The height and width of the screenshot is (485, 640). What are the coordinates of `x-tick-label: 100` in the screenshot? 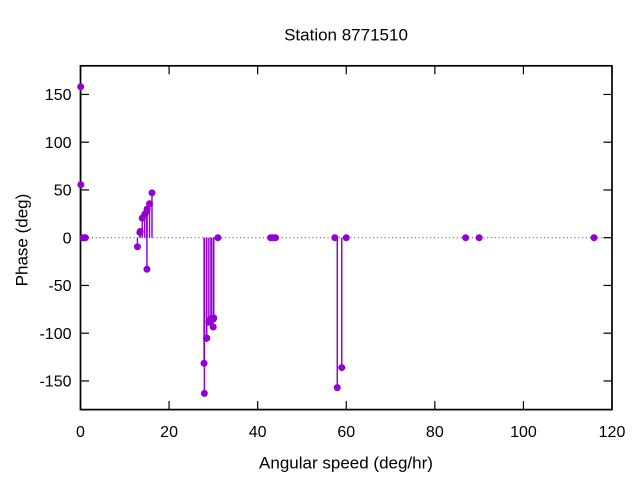 It's located at (523, 432).